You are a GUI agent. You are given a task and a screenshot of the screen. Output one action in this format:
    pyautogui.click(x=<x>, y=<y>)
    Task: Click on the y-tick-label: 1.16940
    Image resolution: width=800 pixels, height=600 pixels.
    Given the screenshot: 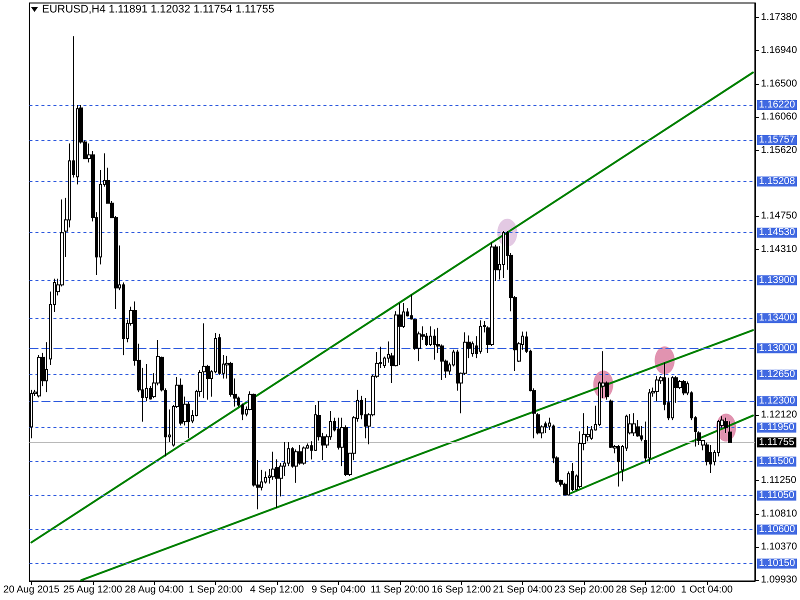 What is the action you would take?
    pyautogui.click(x=779, y=50)
    